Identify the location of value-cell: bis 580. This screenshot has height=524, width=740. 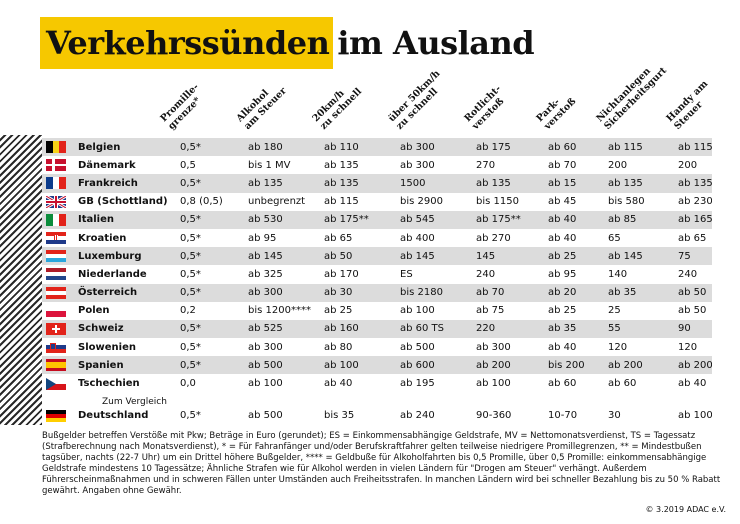
(626, 202).